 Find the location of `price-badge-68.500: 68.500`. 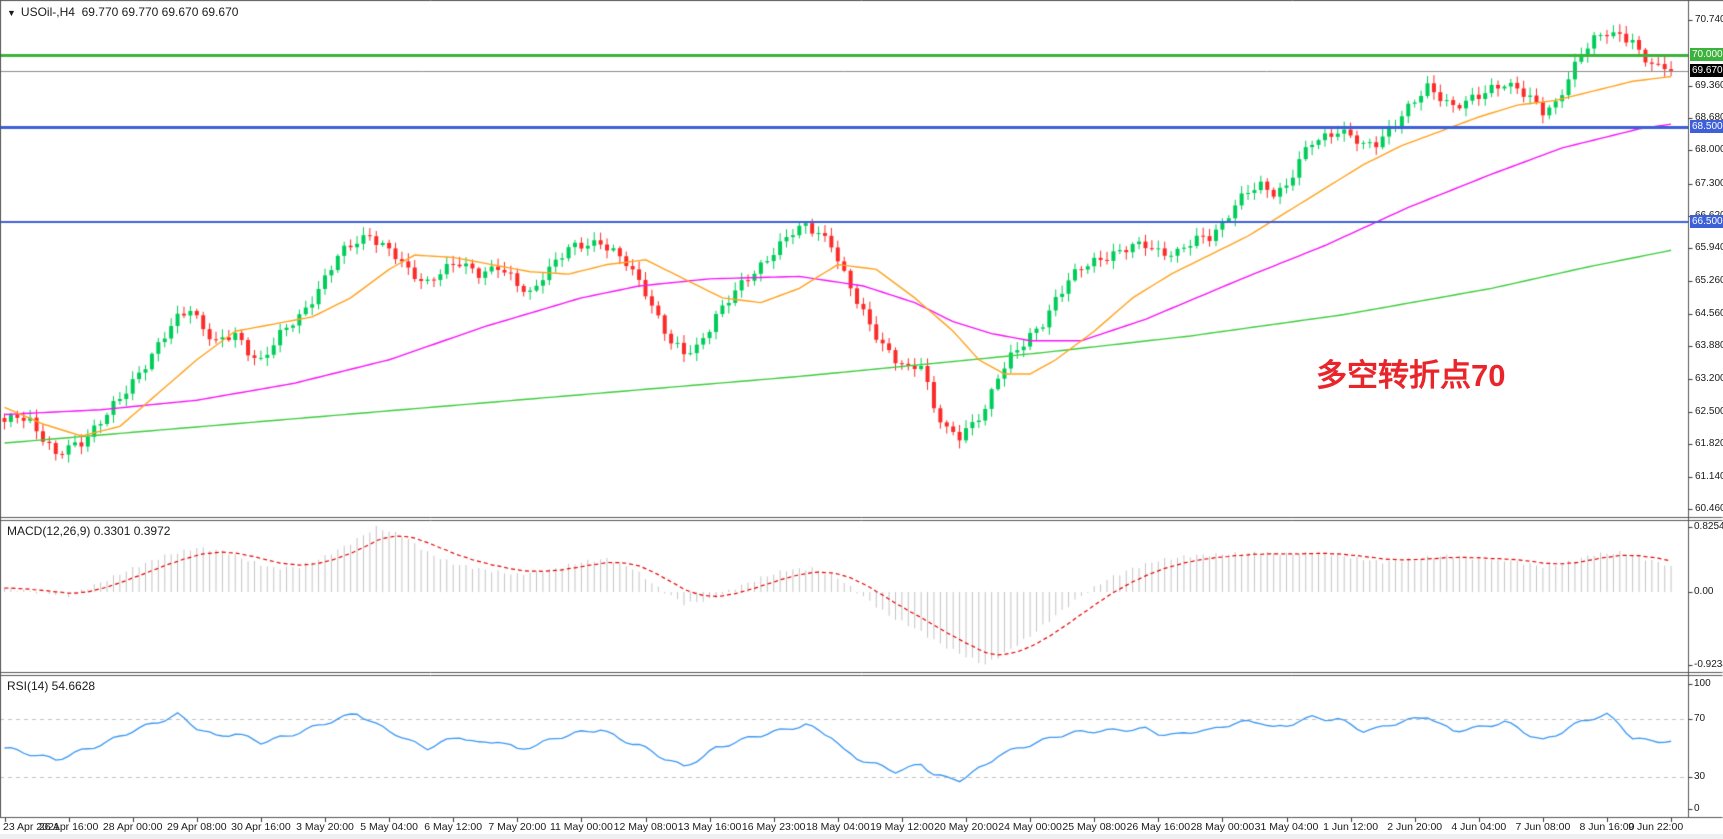

price-badge-68.500: 68.500 is located at coordinates (1706, 126).